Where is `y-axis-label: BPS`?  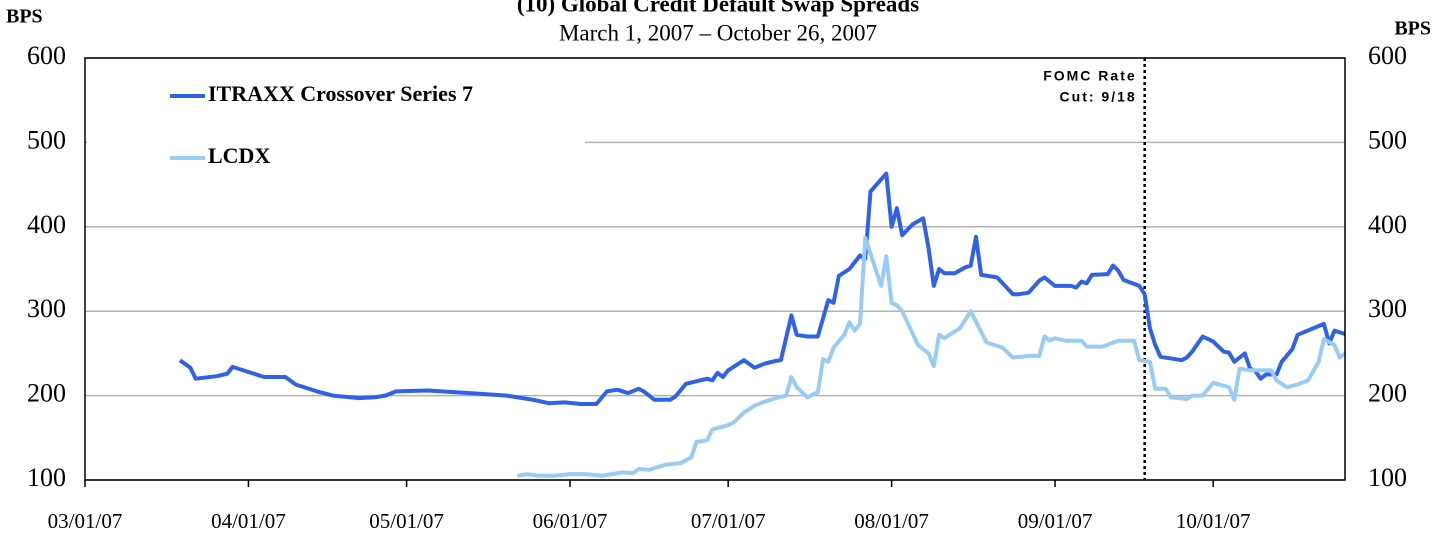
y-axis-label: BPS is located at coordinates (24, 17).